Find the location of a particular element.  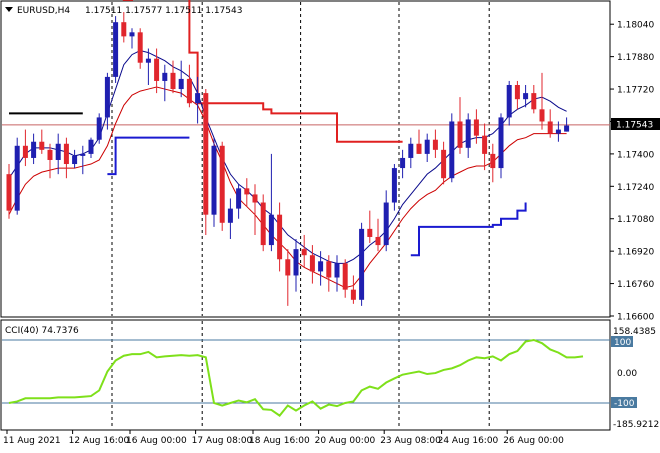

cci-scale-top: 158.4385 is located at coordinates (634, 332).